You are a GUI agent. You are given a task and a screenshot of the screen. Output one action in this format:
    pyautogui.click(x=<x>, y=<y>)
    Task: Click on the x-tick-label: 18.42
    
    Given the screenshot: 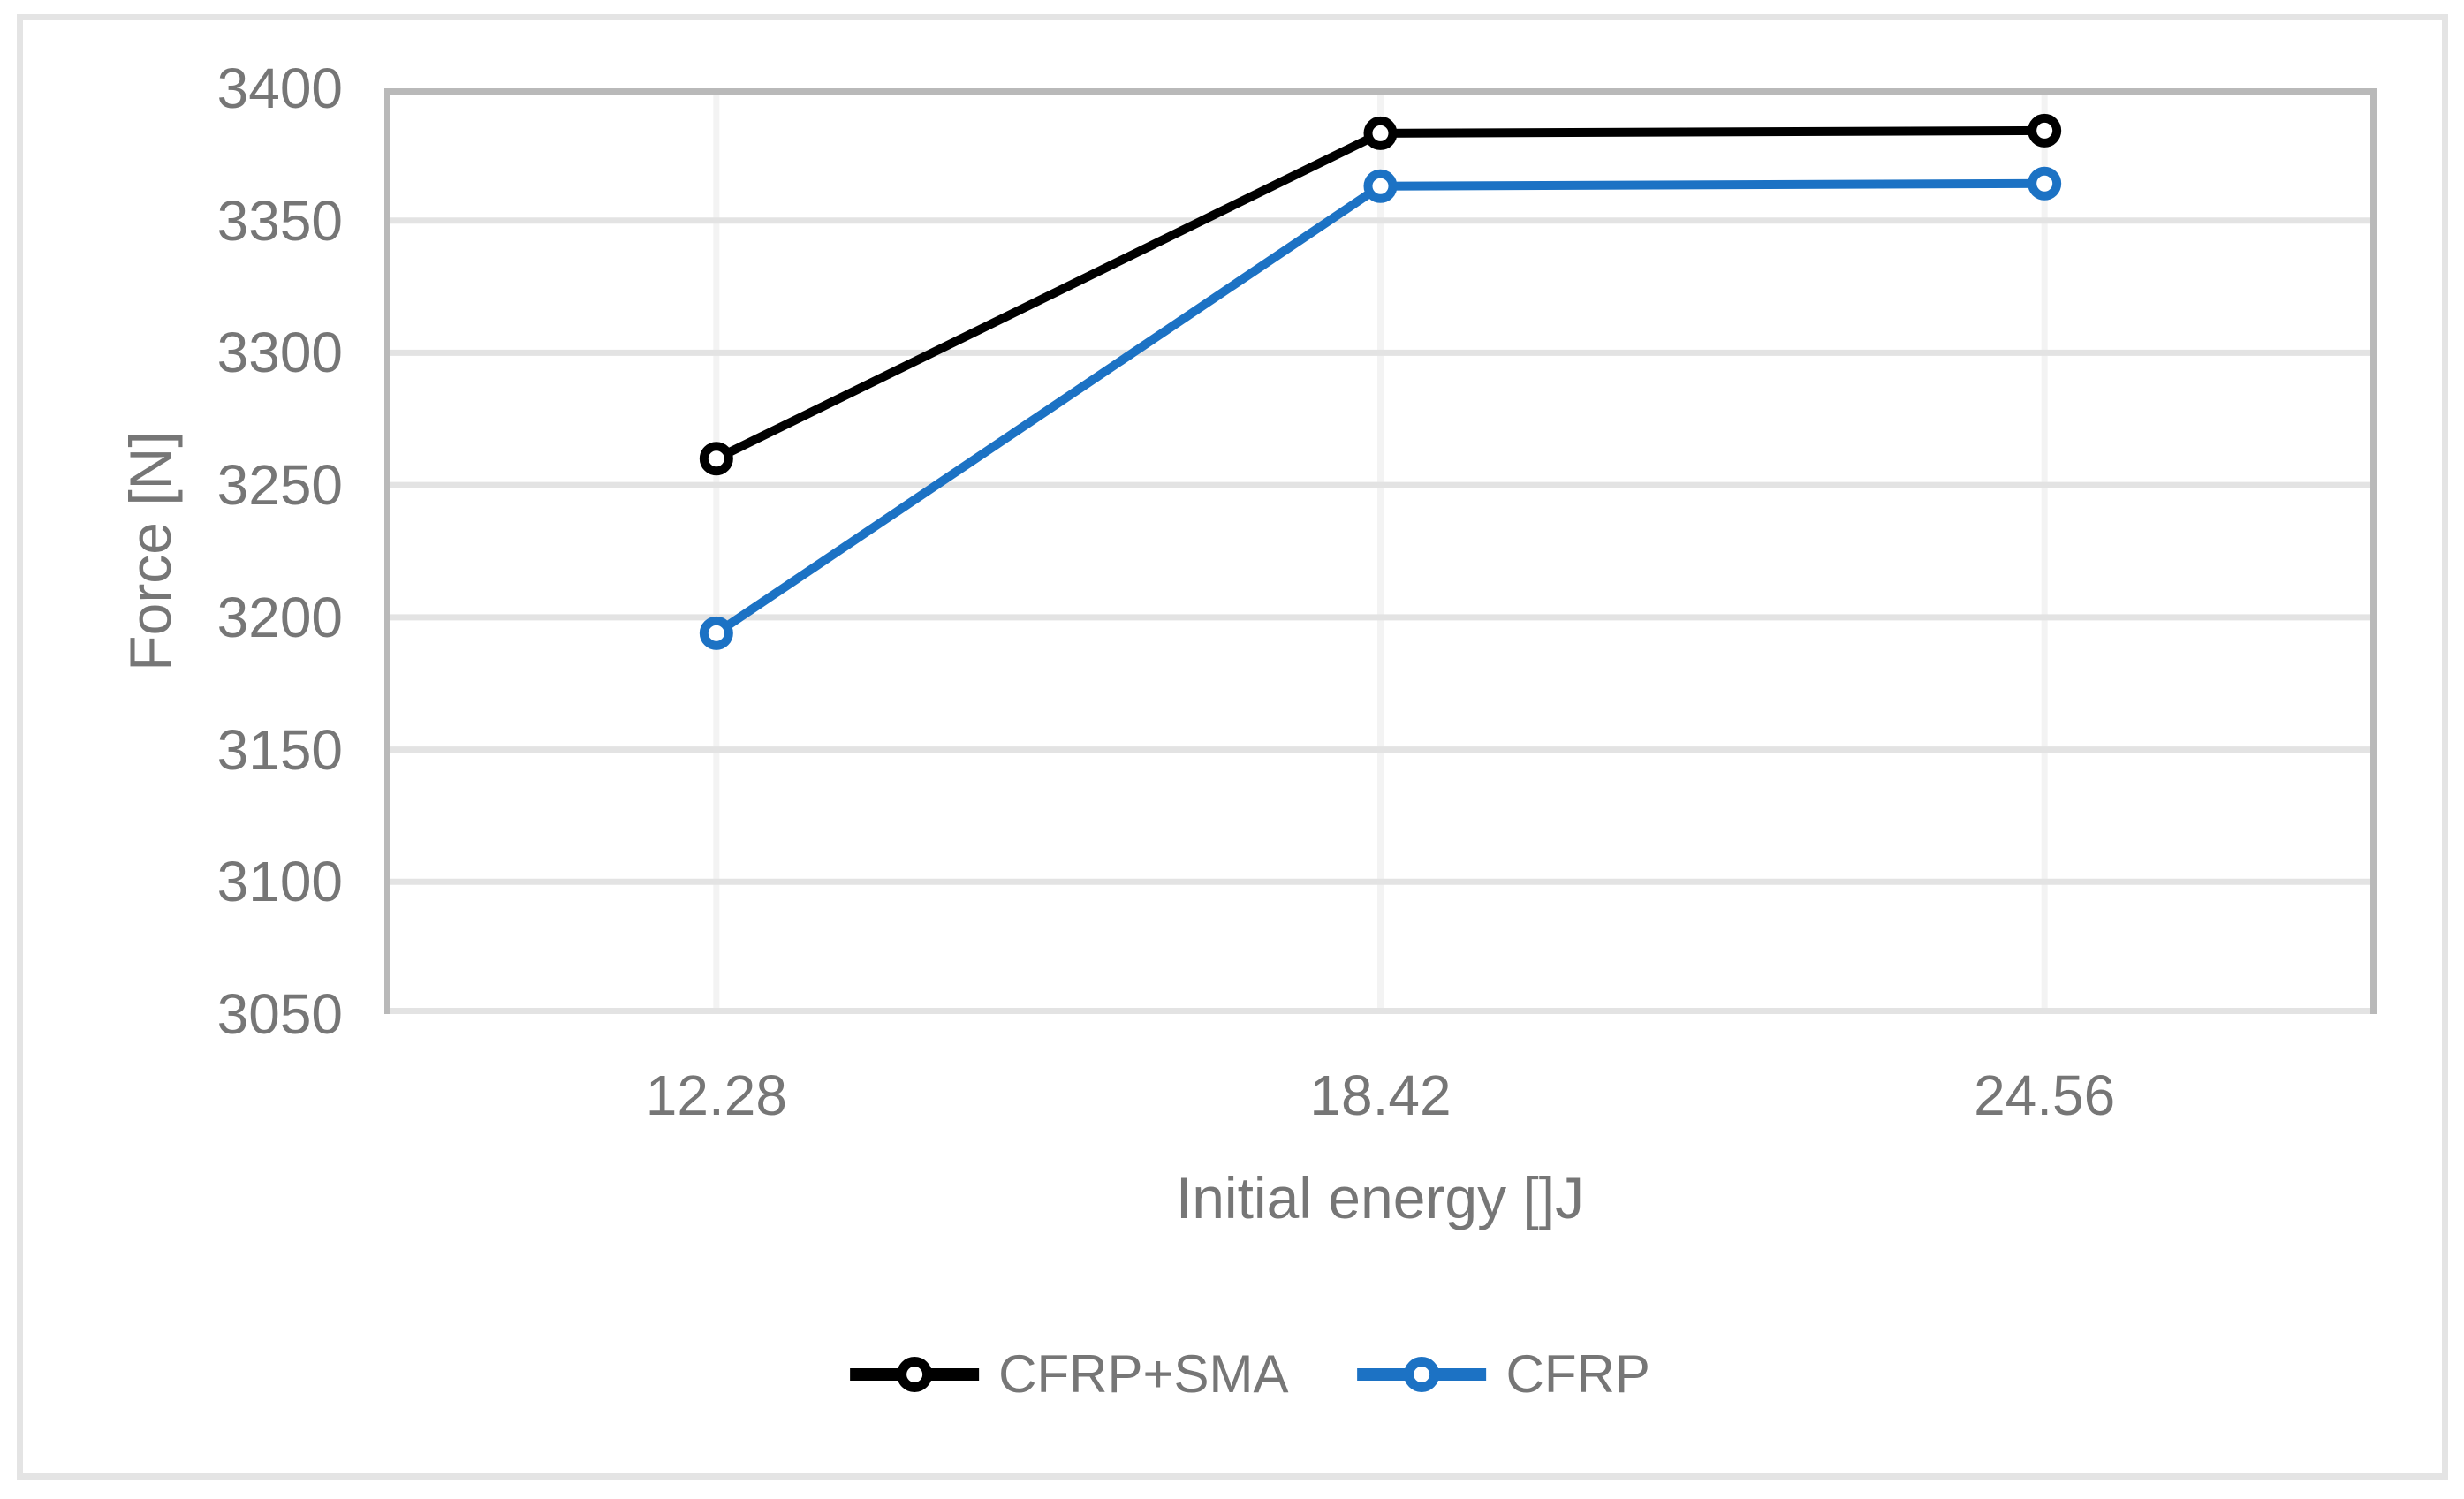 What is the action you would take?
    pyautogui.click(x=1380, y=1095)
    